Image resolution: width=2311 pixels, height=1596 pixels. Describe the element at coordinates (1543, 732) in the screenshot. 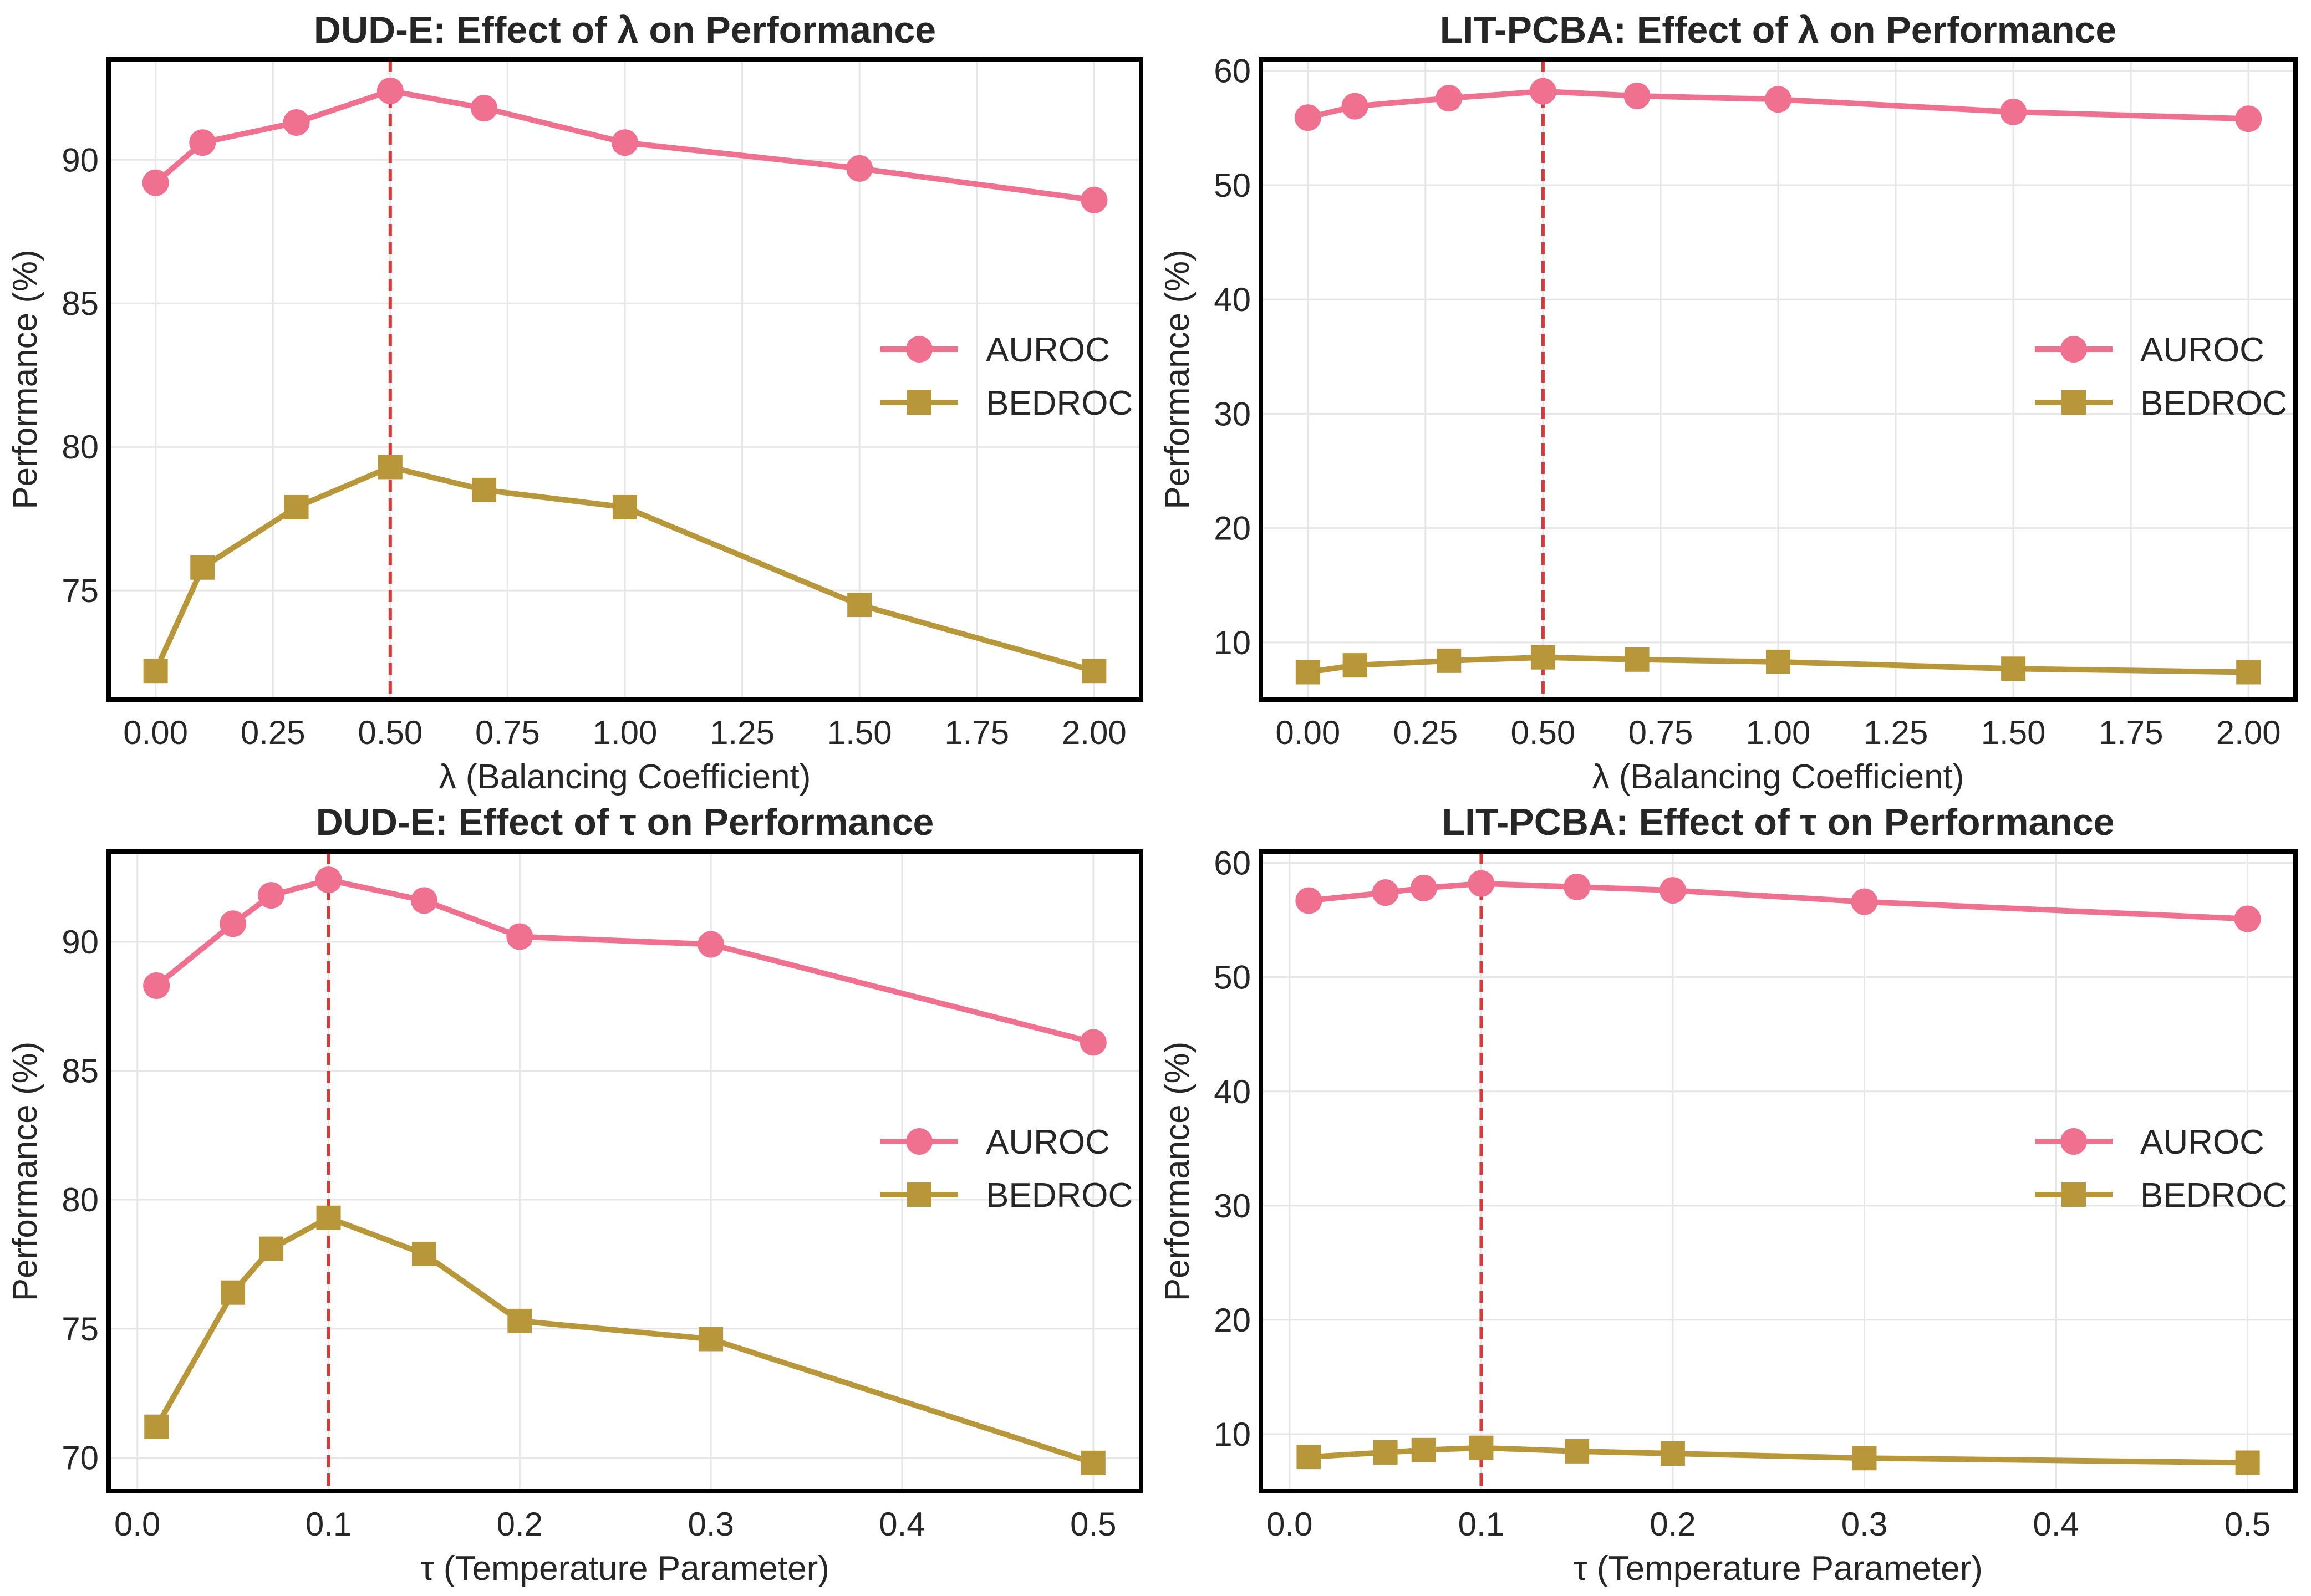

I see `x-tick-label: 0.50` at that location.